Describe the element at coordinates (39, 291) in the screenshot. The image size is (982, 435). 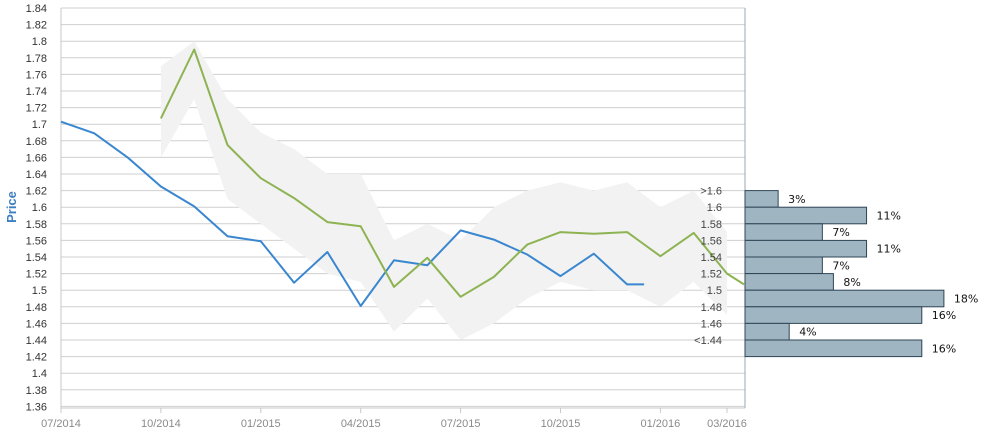
I see `y-tick-label: 1.5` at that location.